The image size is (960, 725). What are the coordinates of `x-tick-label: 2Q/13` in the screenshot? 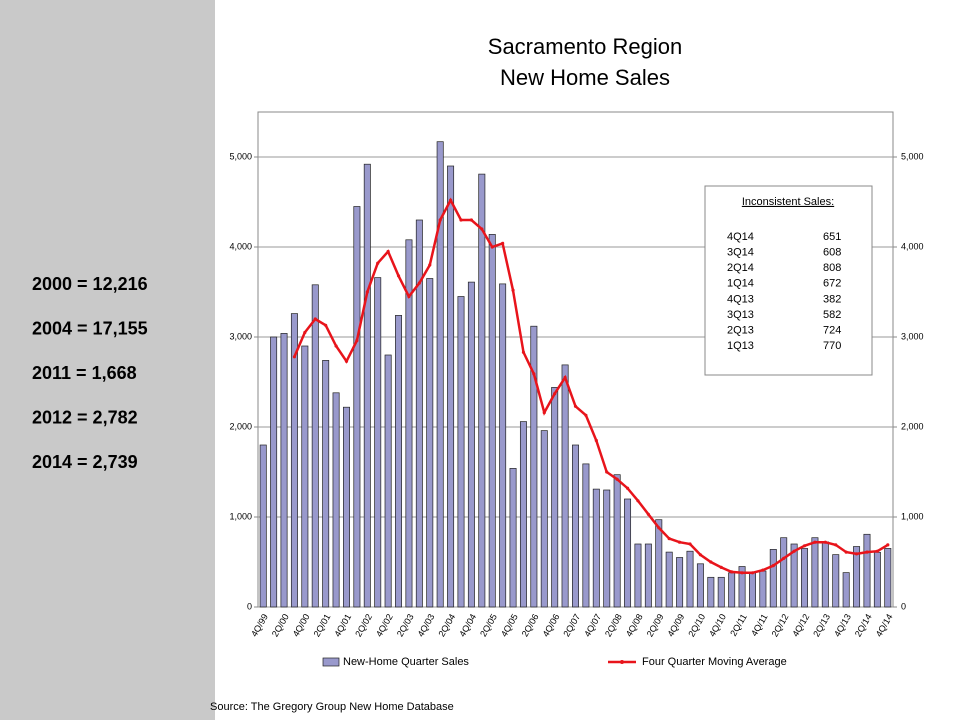 It's located at (821, 625).